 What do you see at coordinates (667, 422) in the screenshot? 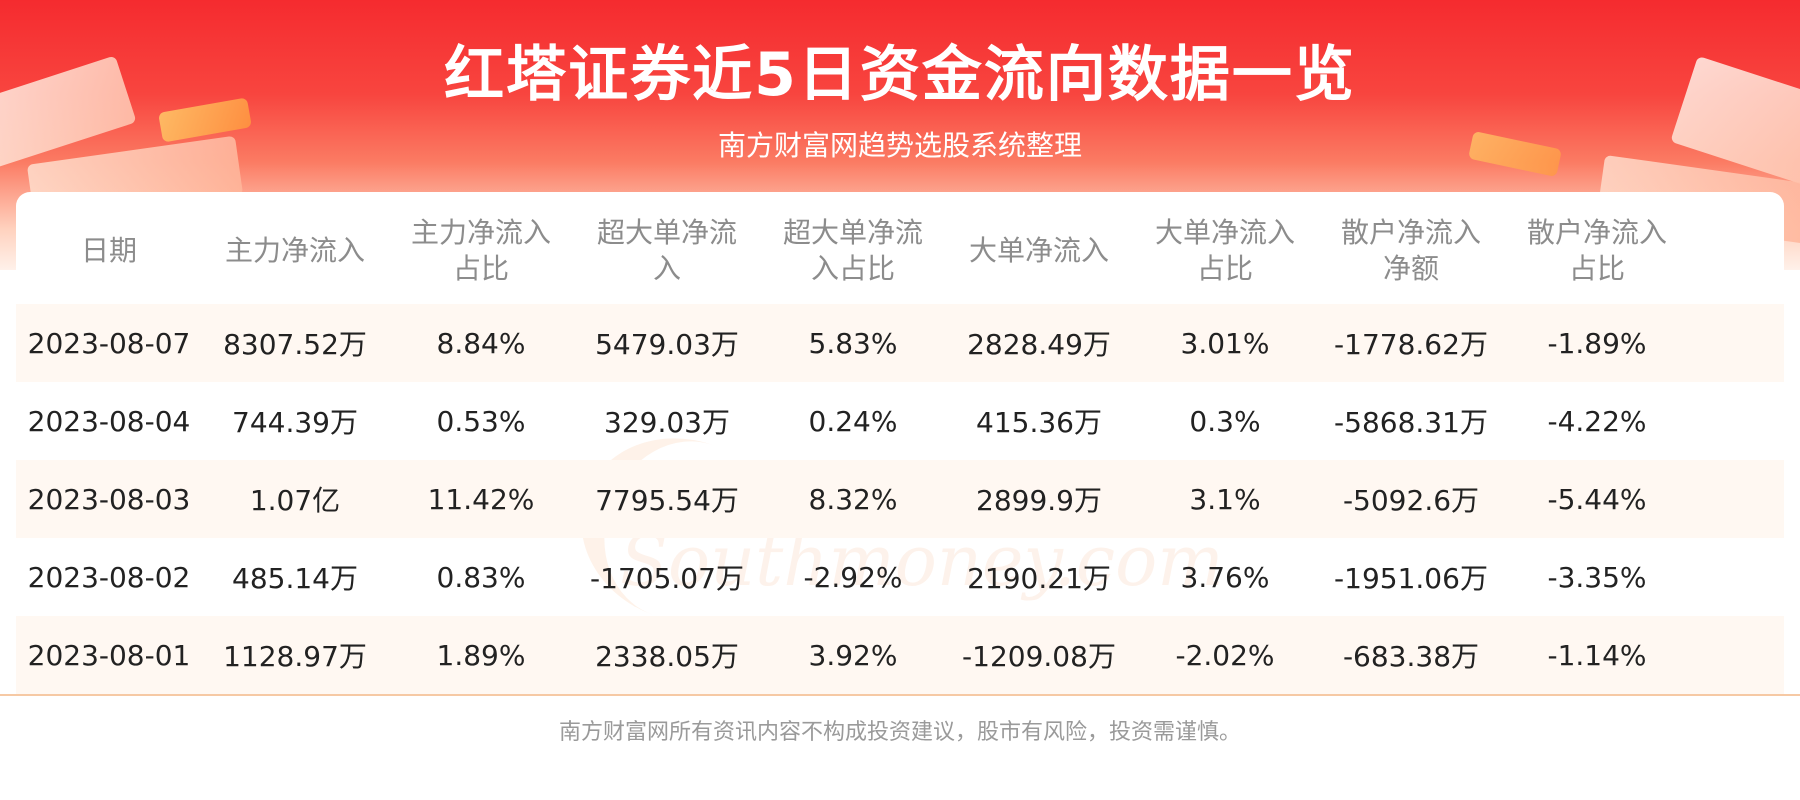
I see `cell-xl-inflow: 329.03万` at bounding box center [667, 422].